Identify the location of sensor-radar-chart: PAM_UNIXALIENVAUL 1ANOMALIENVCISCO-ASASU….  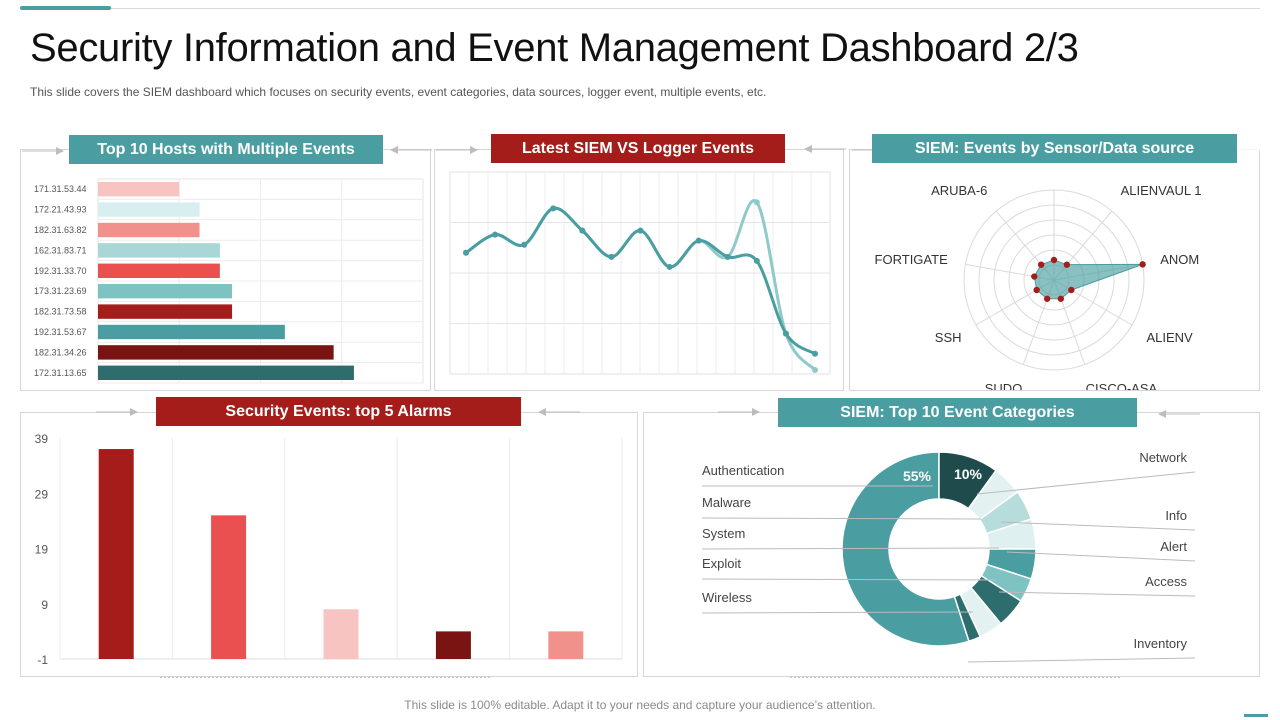
(1038, 286).